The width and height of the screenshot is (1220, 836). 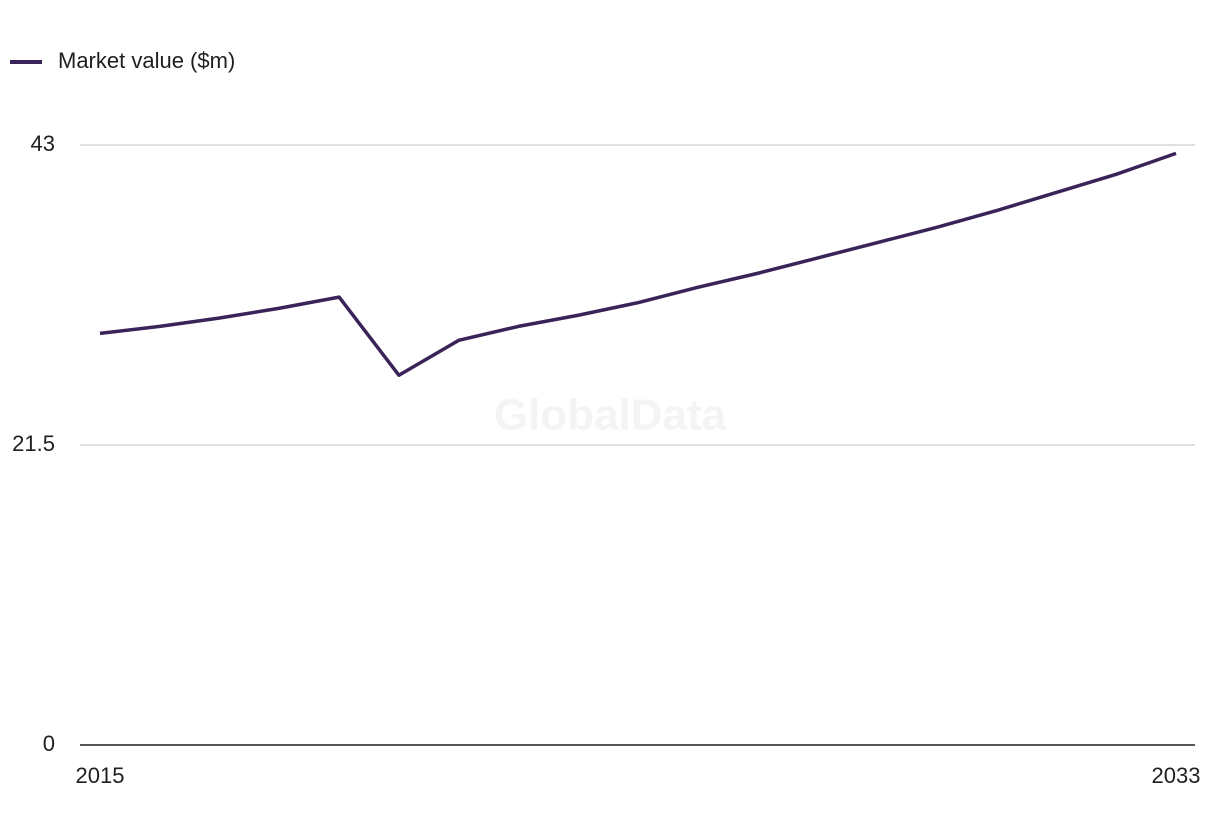 What do you see at coordinates (1176, 775) in the screenshot?
I see `x-tick-label: 2033` at bounding box center [1176, 775].